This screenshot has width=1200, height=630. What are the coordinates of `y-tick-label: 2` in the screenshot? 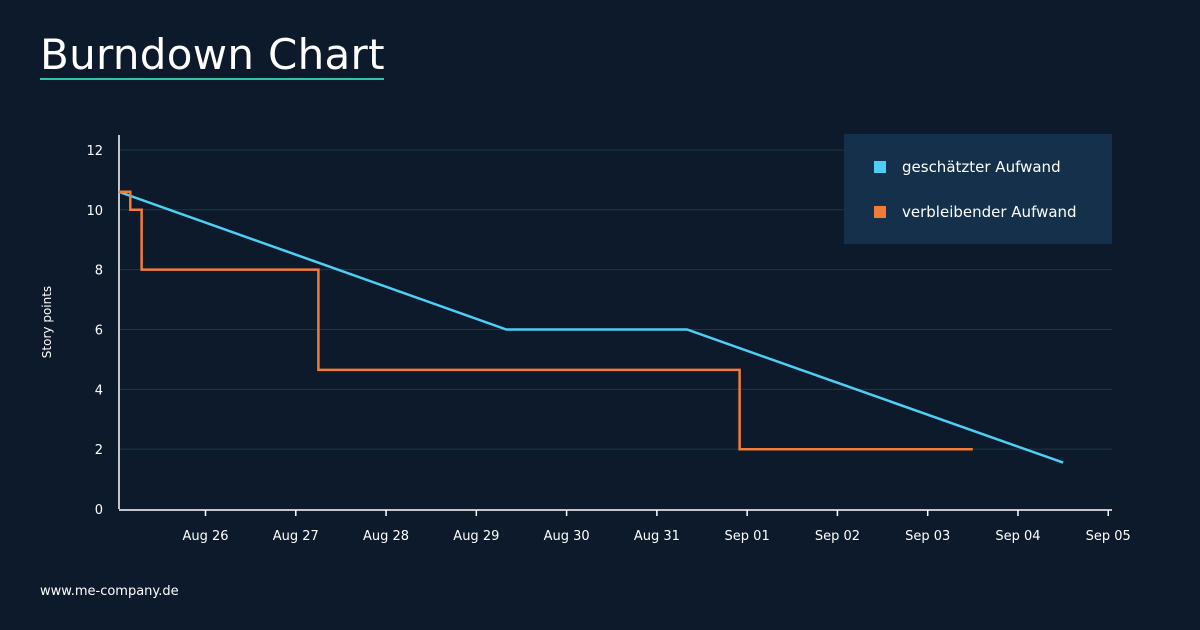 It's located at (99, 450).